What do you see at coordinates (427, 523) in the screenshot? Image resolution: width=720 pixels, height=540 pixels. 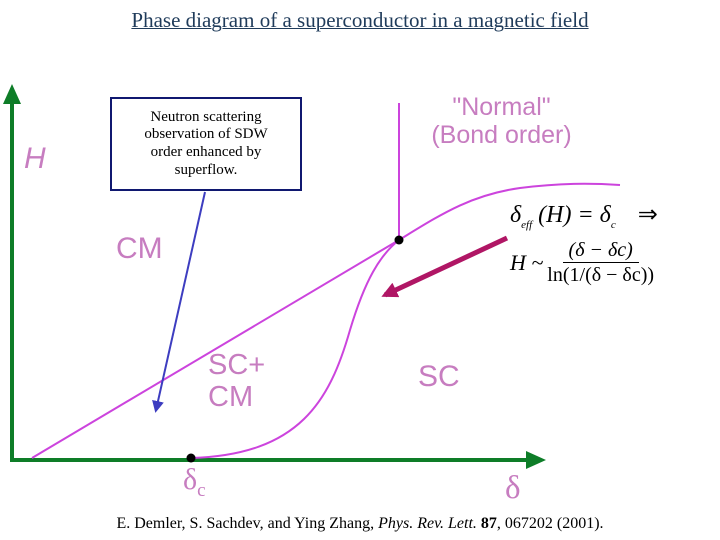 I see `citation-journal: Phys. Rev. Lett.` at bounding box center [427, 523].